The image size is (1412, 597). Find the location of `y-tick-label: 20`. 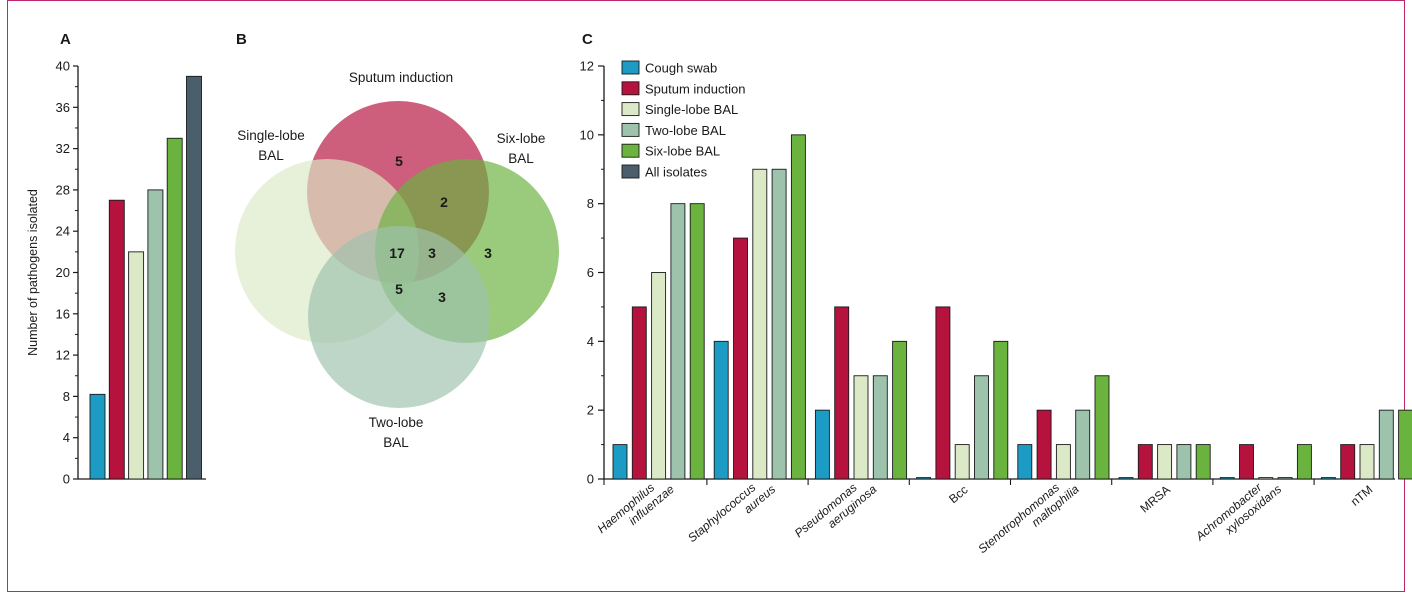

y-tick-label: 20 is located at coordinates (63, 272).